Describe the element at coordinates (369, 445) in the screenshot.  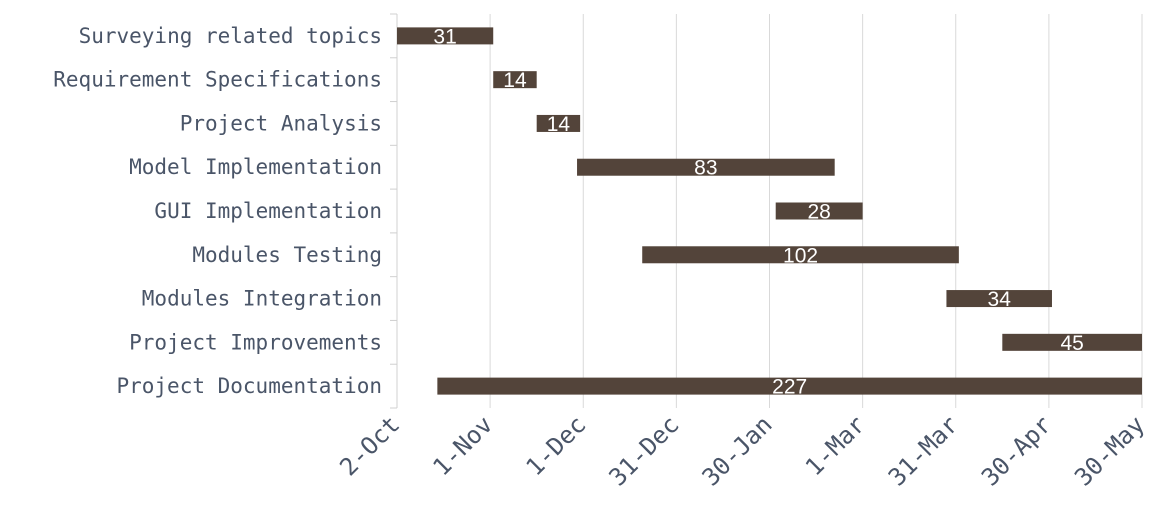
I see `x-tick-label: 2-Oct` at that location.